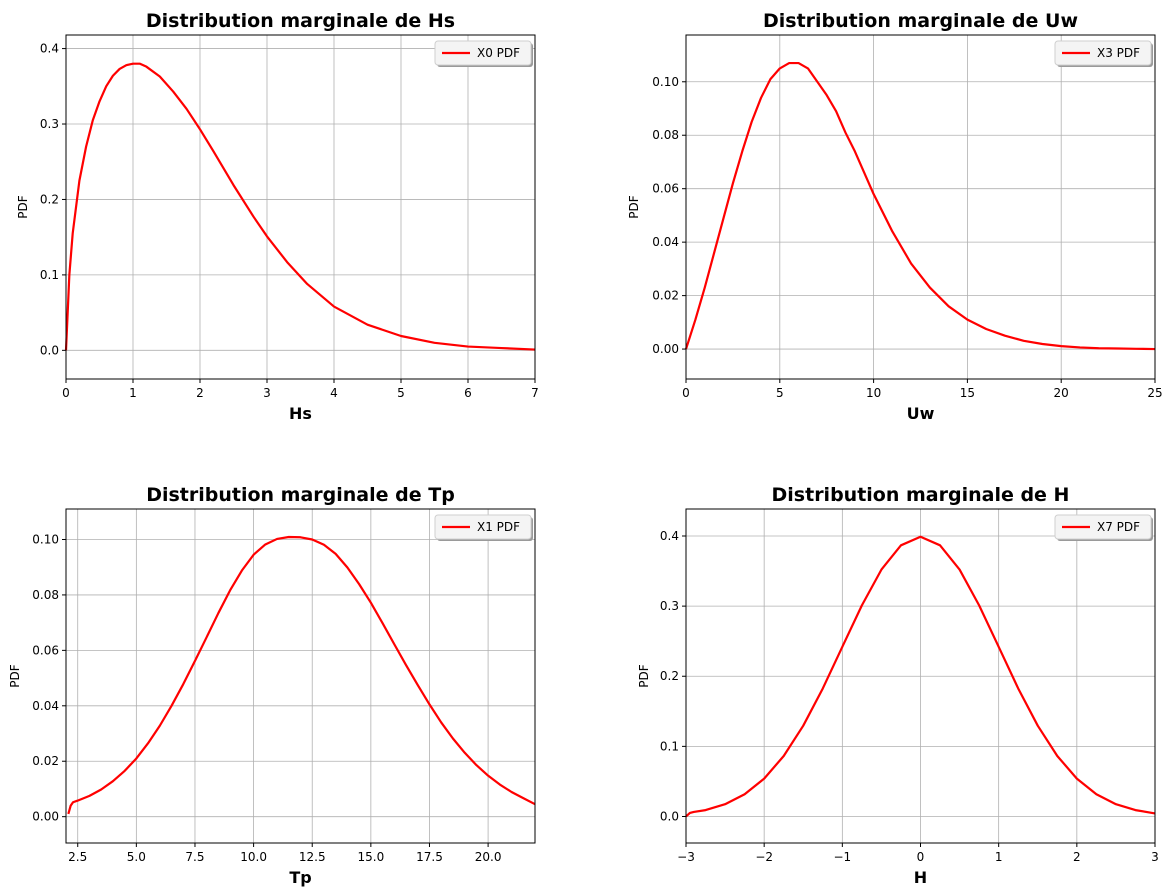 This screenshot has height=889, width=1166. Describe the element at coordinates (920, 676) in the screenshot. I see `series-line-x7-pdf` at that location.